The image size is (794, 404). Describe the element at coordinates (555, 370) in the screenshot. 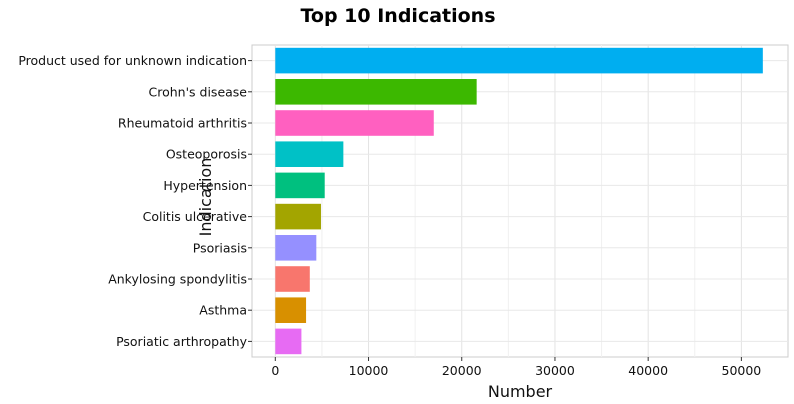

I see `x-tick-label: 30000` at that location.